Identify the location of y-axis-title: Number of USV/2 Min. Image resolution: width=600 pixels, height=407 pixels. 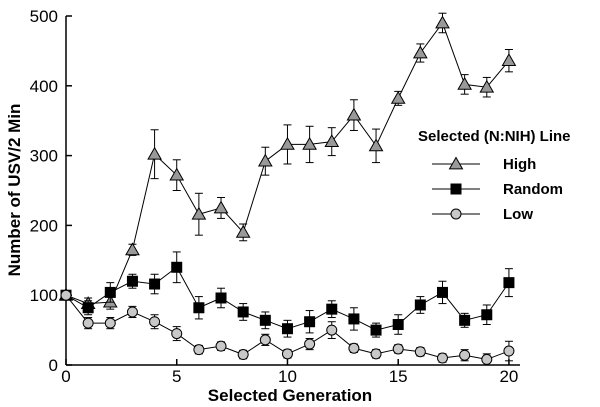
(14, 190).